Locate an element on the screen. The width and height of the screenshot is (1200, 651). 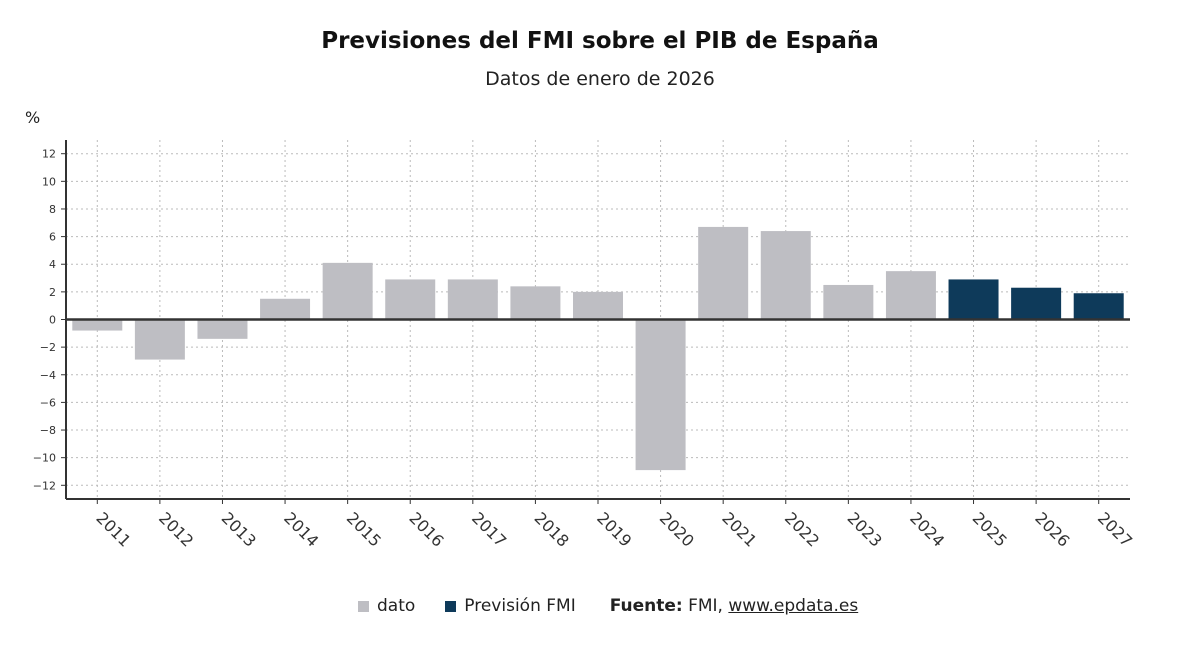
x-tick-label: 2020 is located at coordinates (677, 529).